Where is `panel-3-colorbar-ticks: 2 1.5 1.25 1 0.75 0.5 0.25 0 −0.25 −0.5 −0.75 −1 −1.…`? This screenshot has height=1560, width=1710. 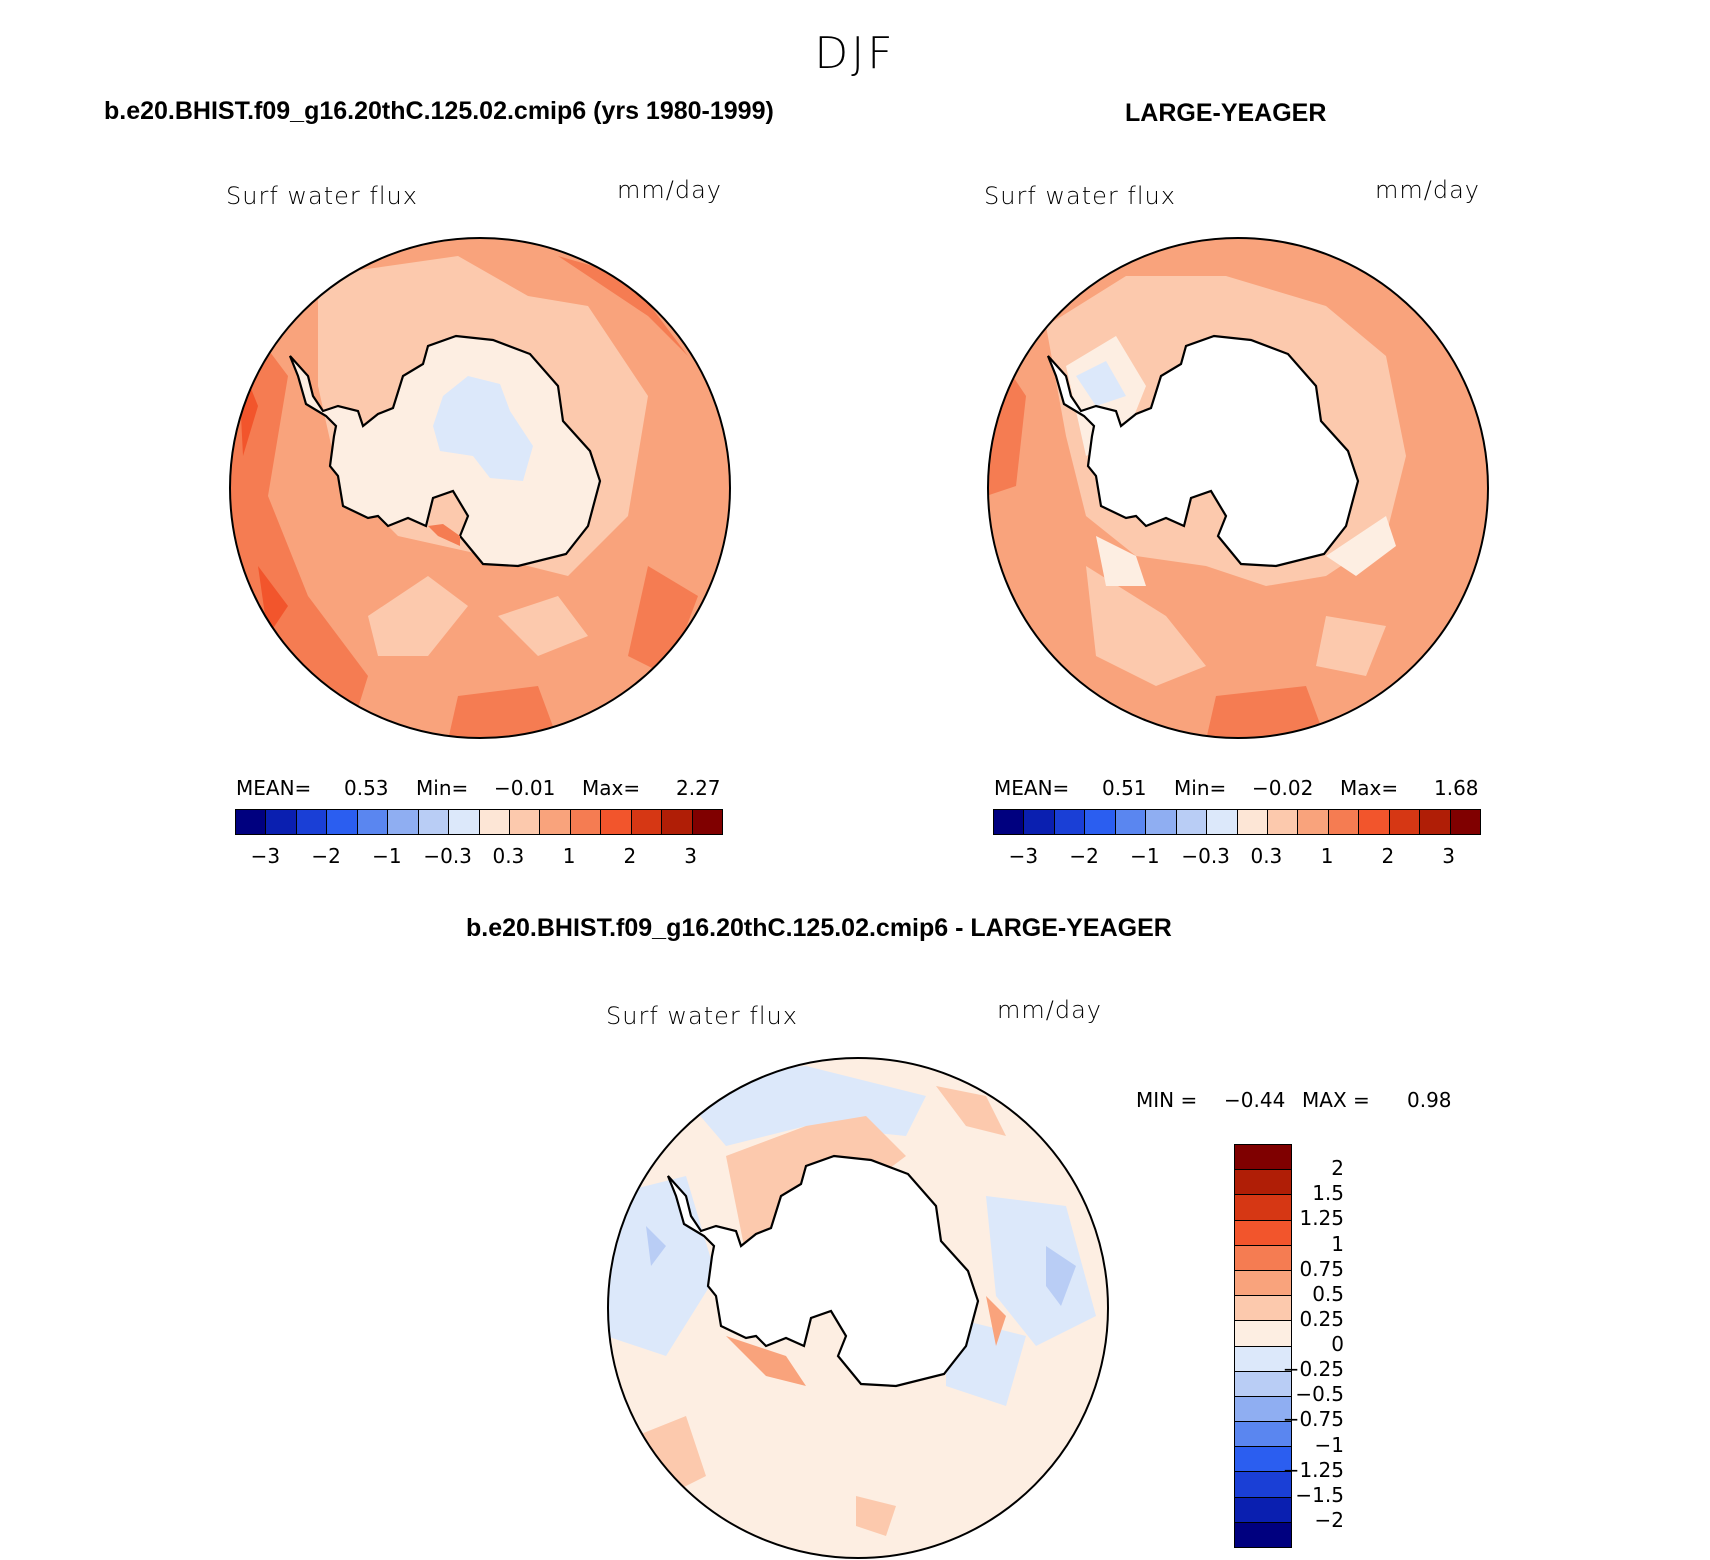 panel-3-colorbar-ticks: 2 1.5 1.25 1 0.75 0.5 0.25 0 −0.25 −0.5 −0.75 −1 −1.… is located at coordinates (1323, 1345).